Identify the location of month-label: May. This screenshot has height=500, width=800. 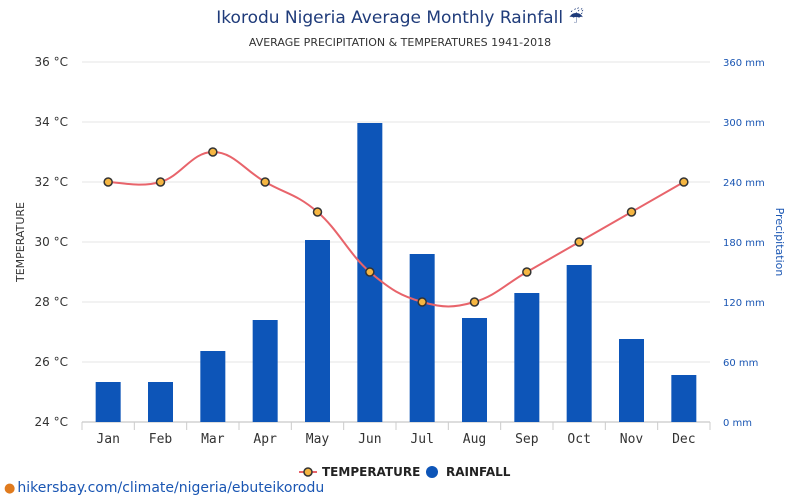
(318, 439).